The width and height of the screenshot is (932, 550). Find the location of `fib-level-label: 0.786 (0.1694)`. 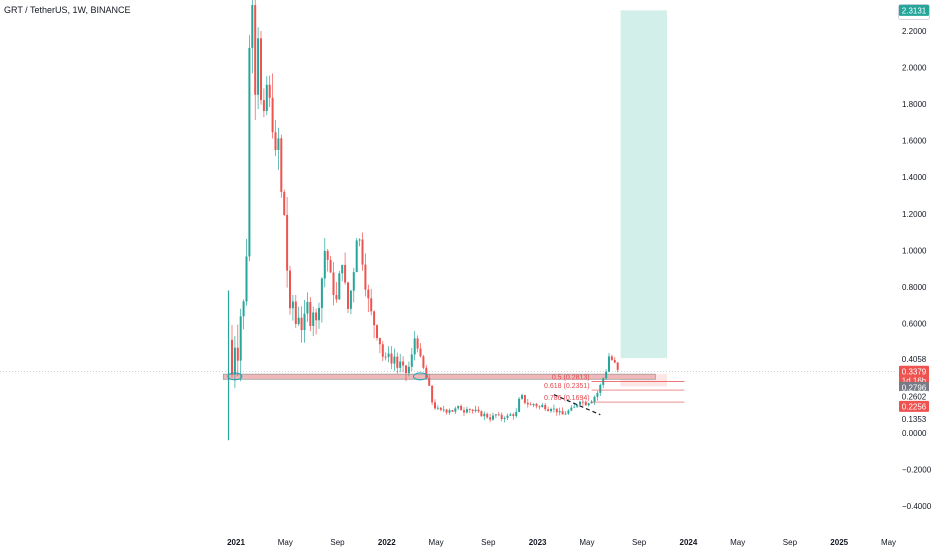

fib-level-label: 0.786 (0.1694) is located at coordinates (567, 398).